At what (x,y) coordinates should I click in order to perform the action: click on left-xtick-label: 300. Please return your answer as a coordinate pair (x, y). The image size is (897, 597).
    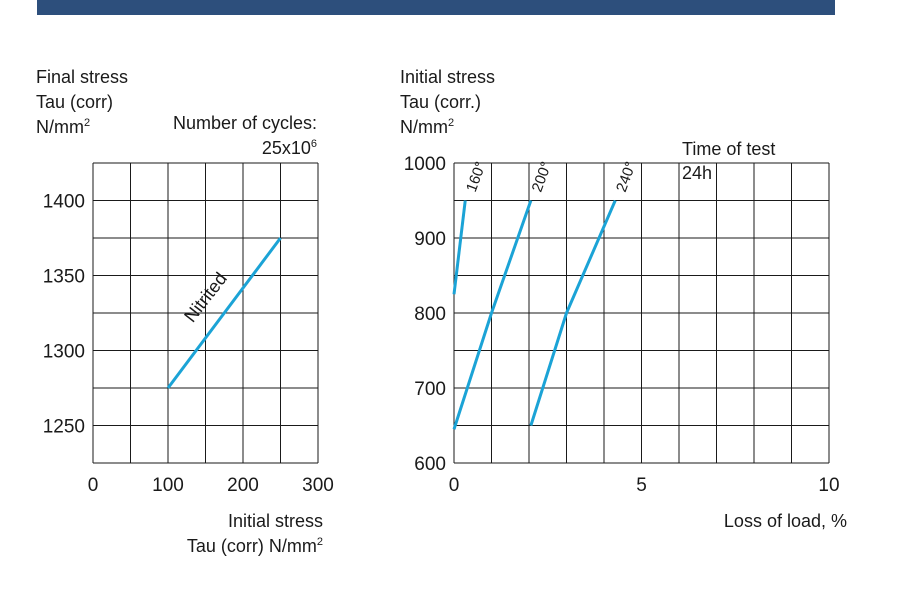
    Looking at the image, I should click on (318, 485).